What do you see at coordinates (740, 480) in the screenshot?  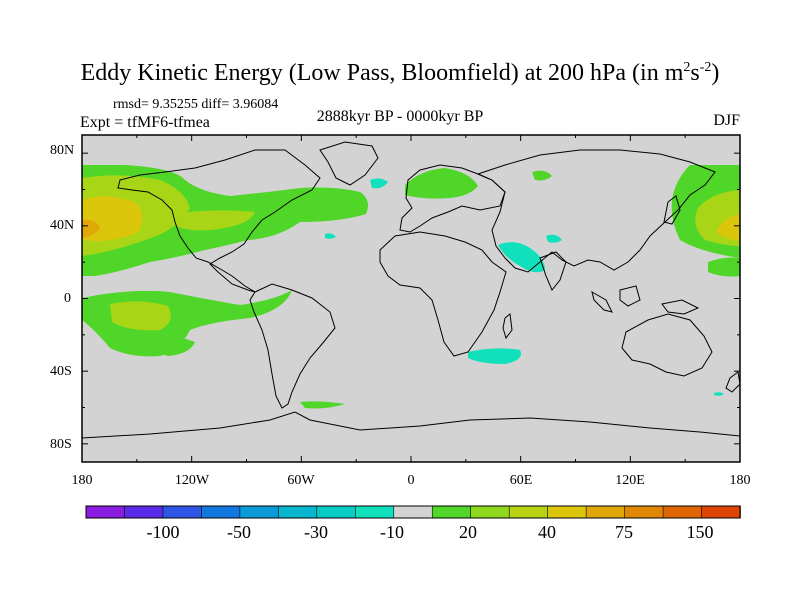 I see `lon-label-180e: 180` at bounding box center [740, 480].